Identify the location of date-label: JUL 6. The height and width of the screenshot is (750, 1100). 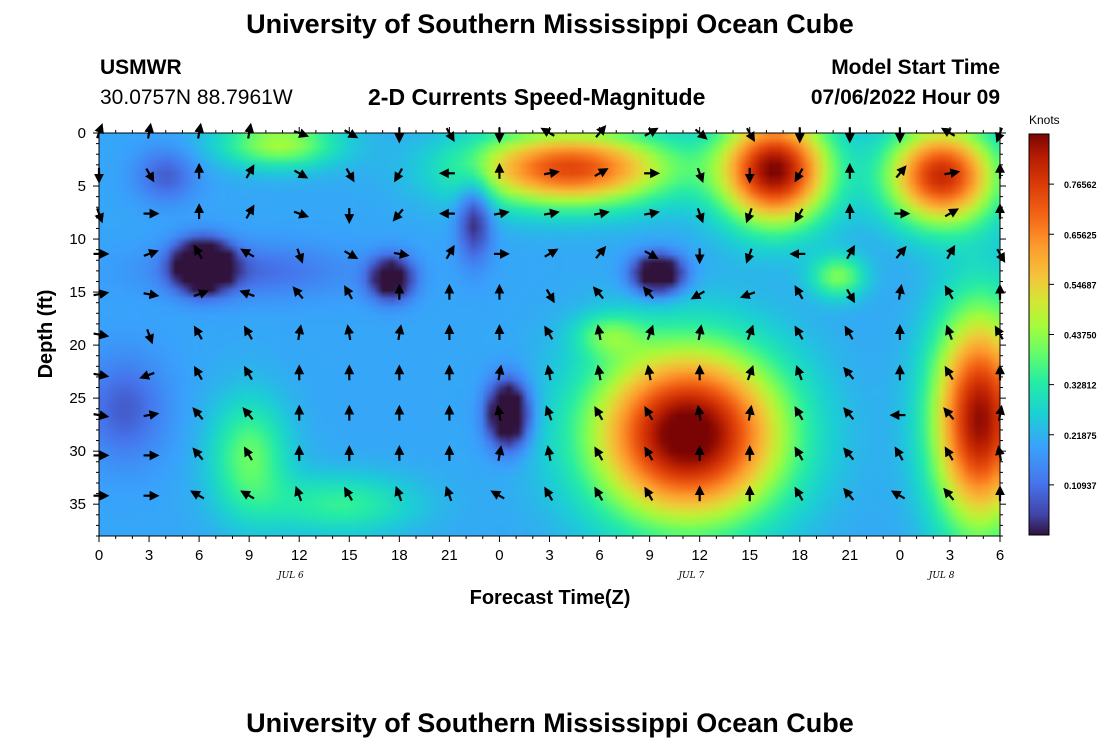
(290, 576).